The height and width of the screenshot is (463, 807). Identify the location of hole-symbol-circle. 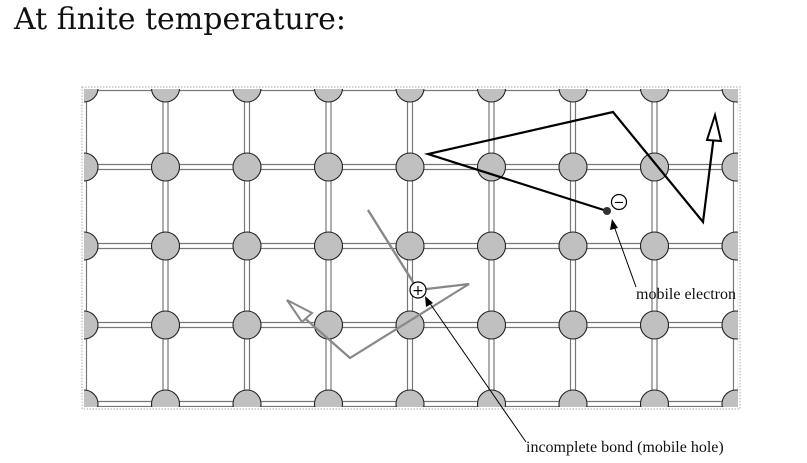
(418, 290).